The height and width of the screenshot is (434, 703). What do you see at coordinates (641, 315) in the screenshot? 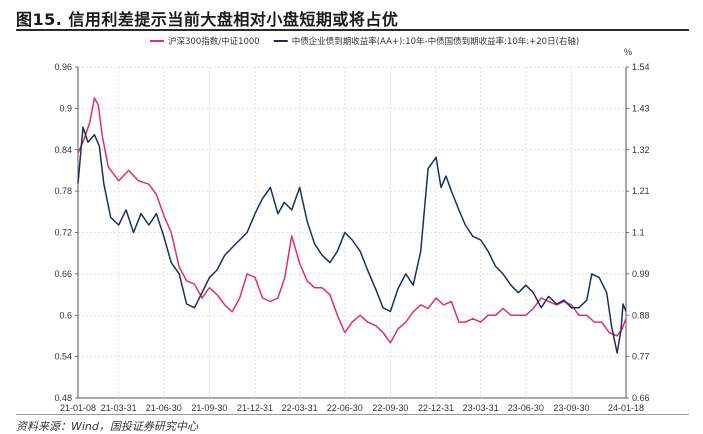
I see `y-right-tick-label: 0.88` at bounding box center [641, 315].